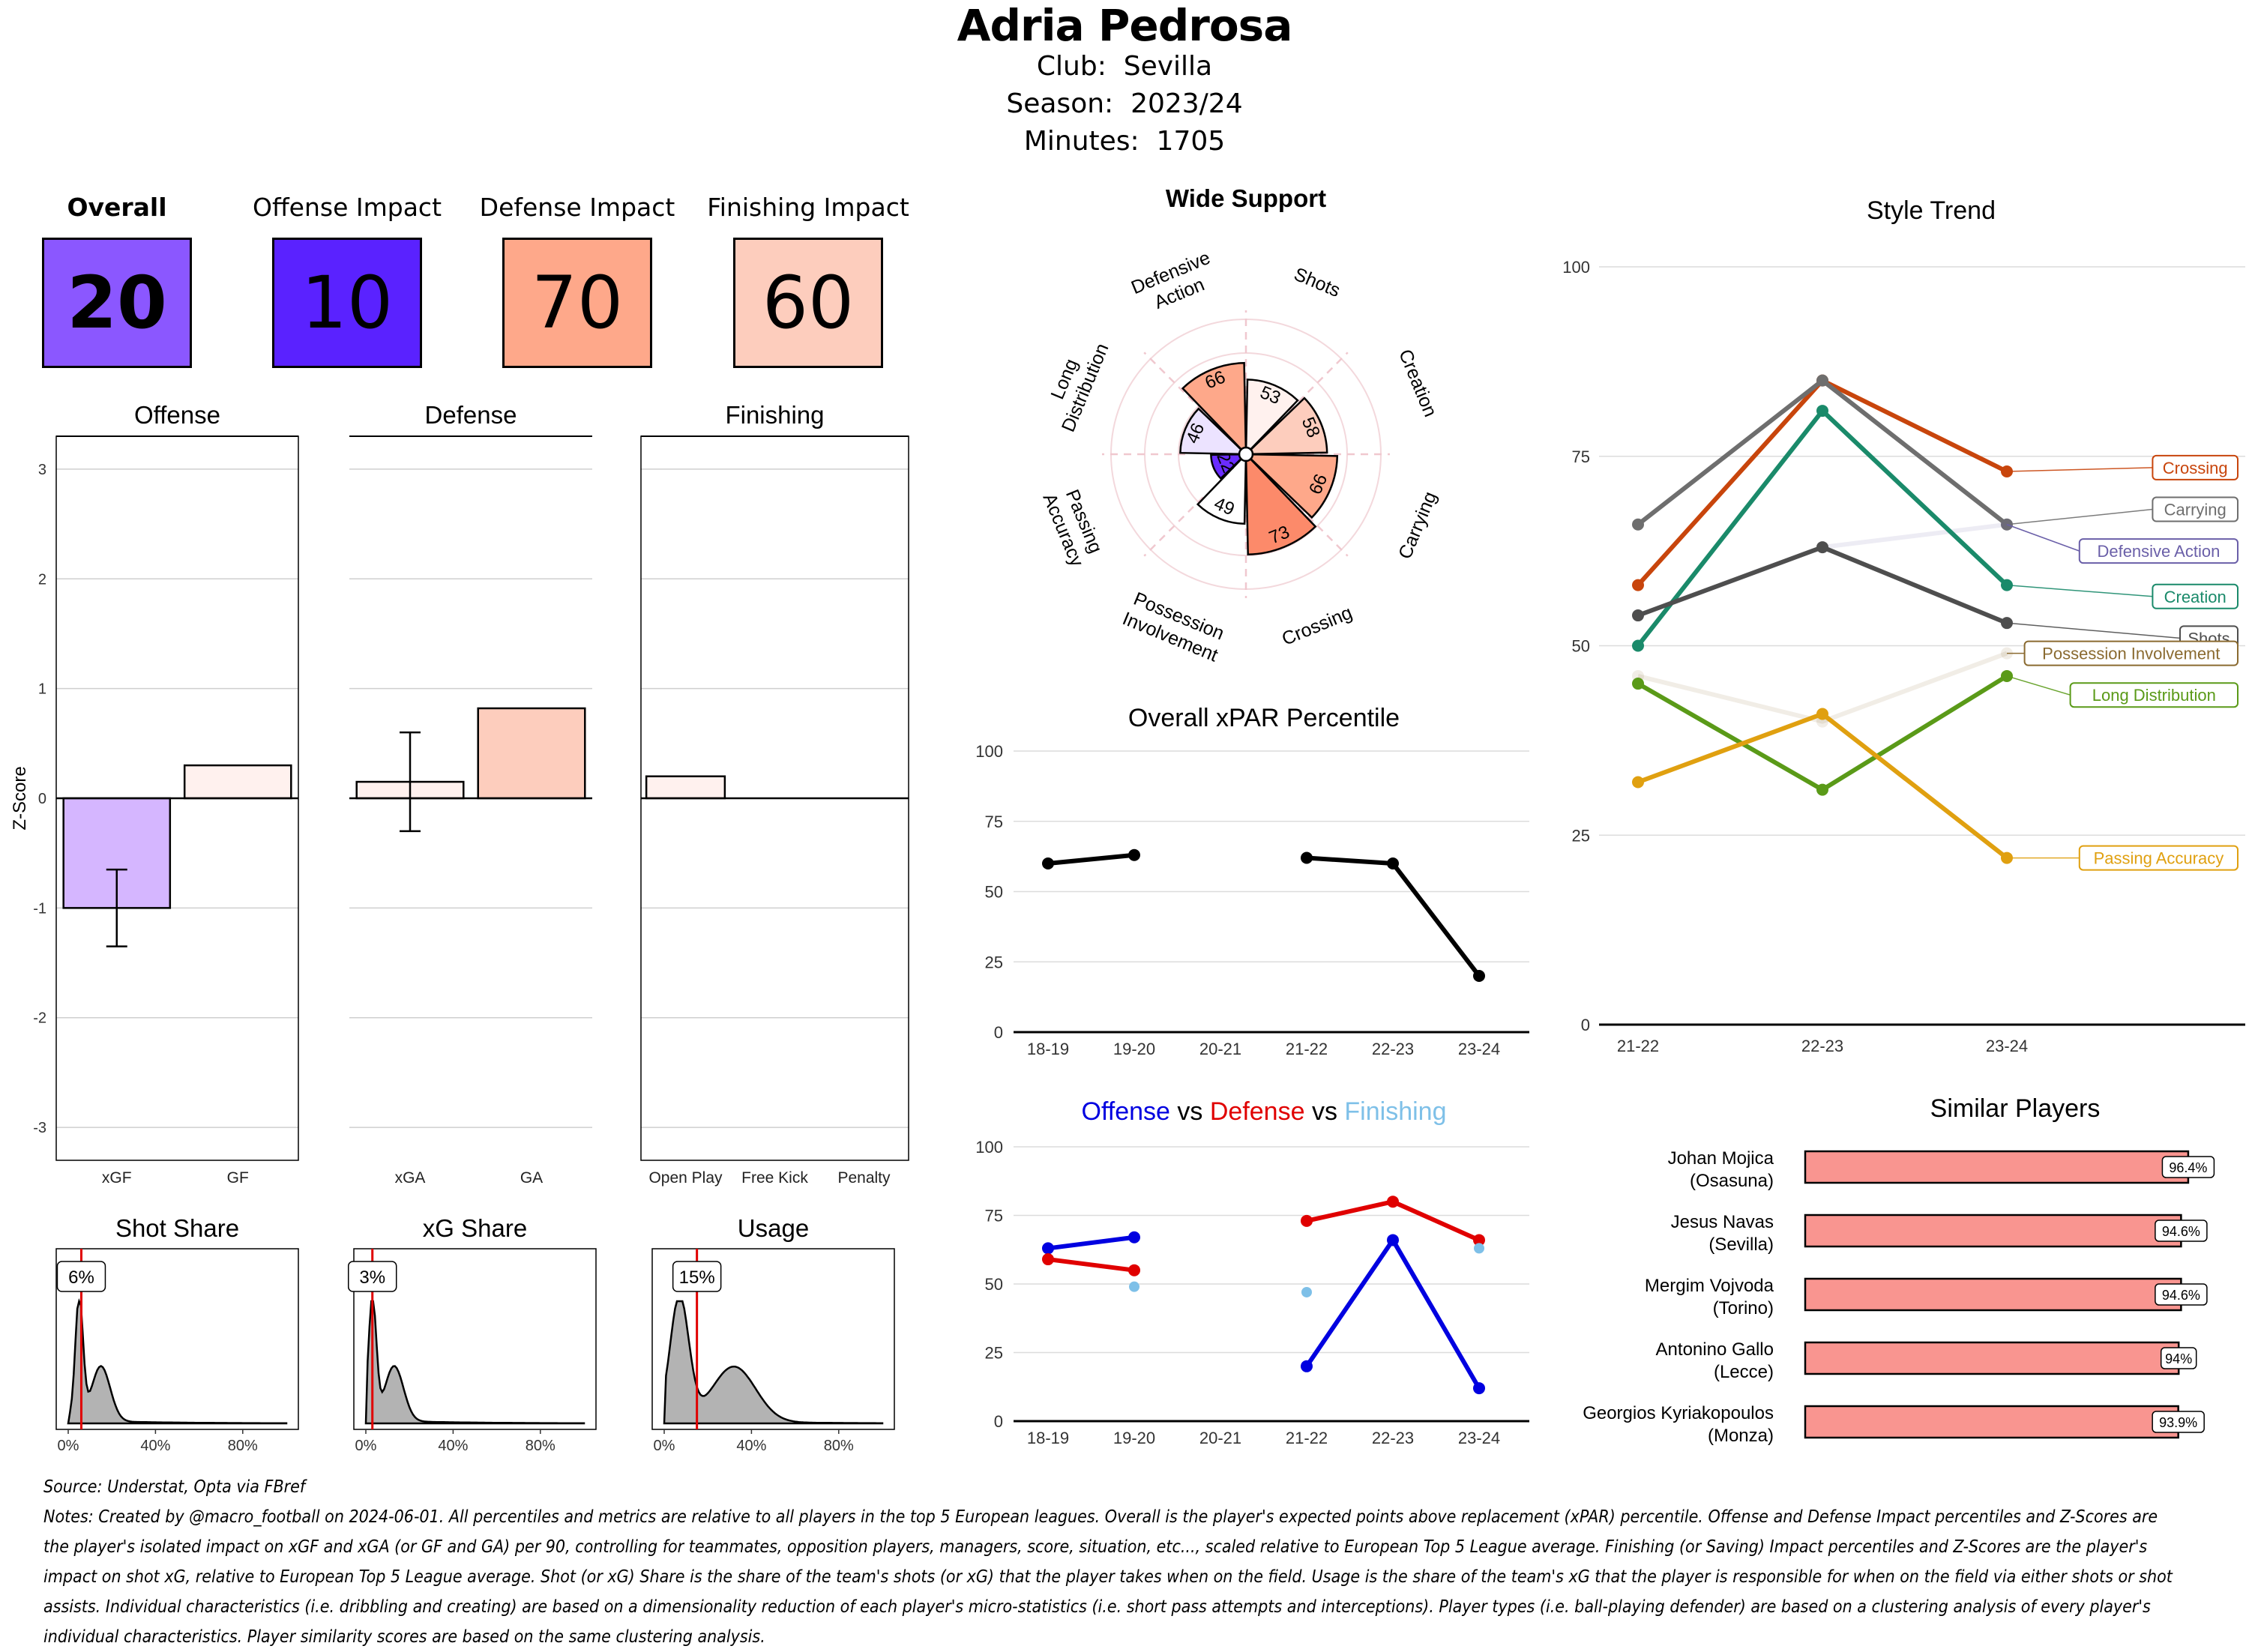  I want to click on zscore-ytick: -3, so click(39, 1128).